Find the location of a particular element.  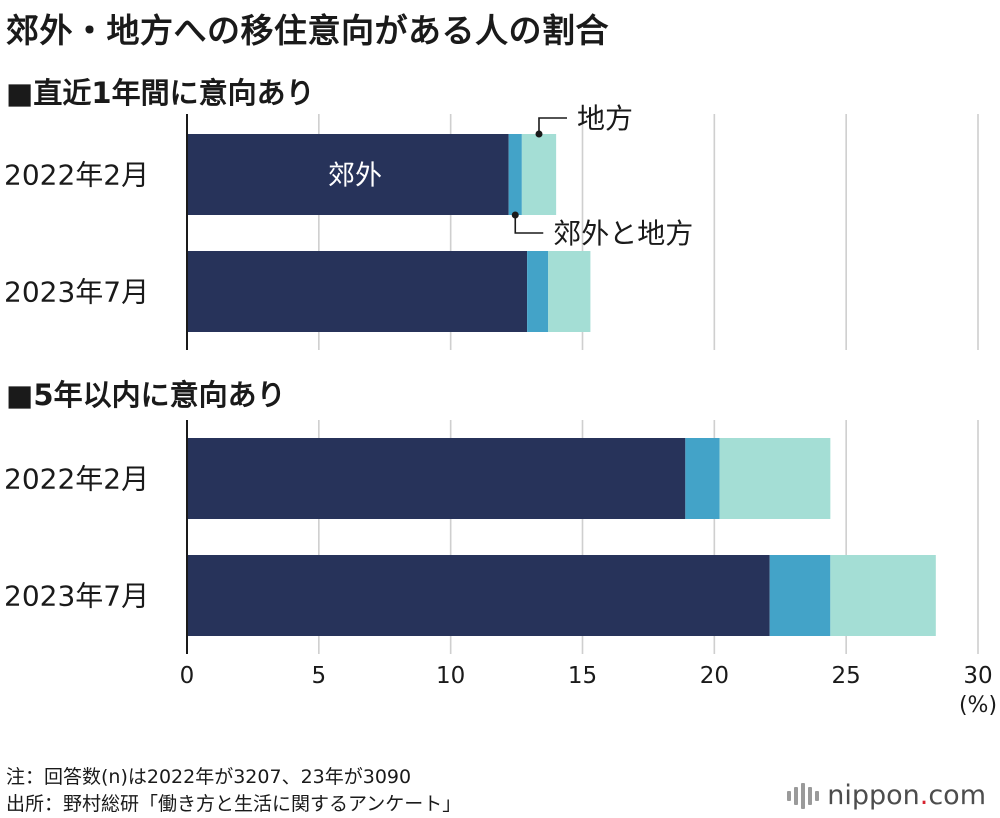

logo-text-prefix: nippon is located at coordinates (873, 795).